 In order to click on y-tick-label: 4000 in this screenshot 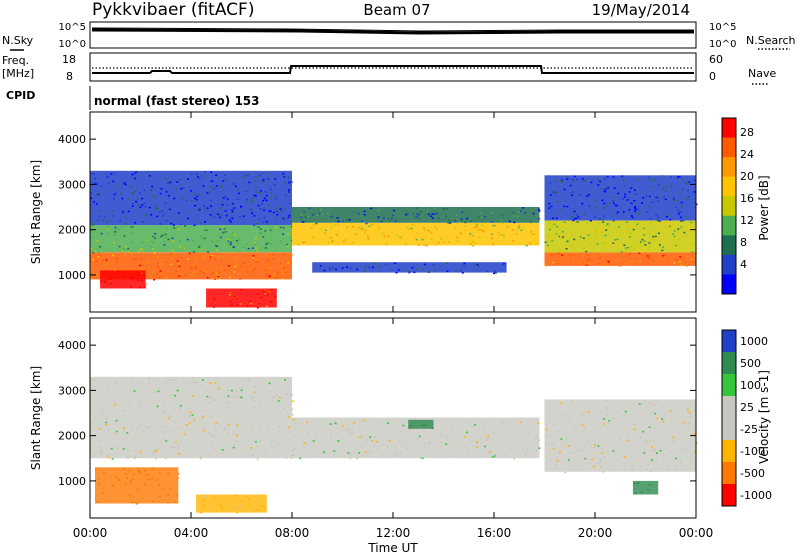, I will do `click(72, 345)`.